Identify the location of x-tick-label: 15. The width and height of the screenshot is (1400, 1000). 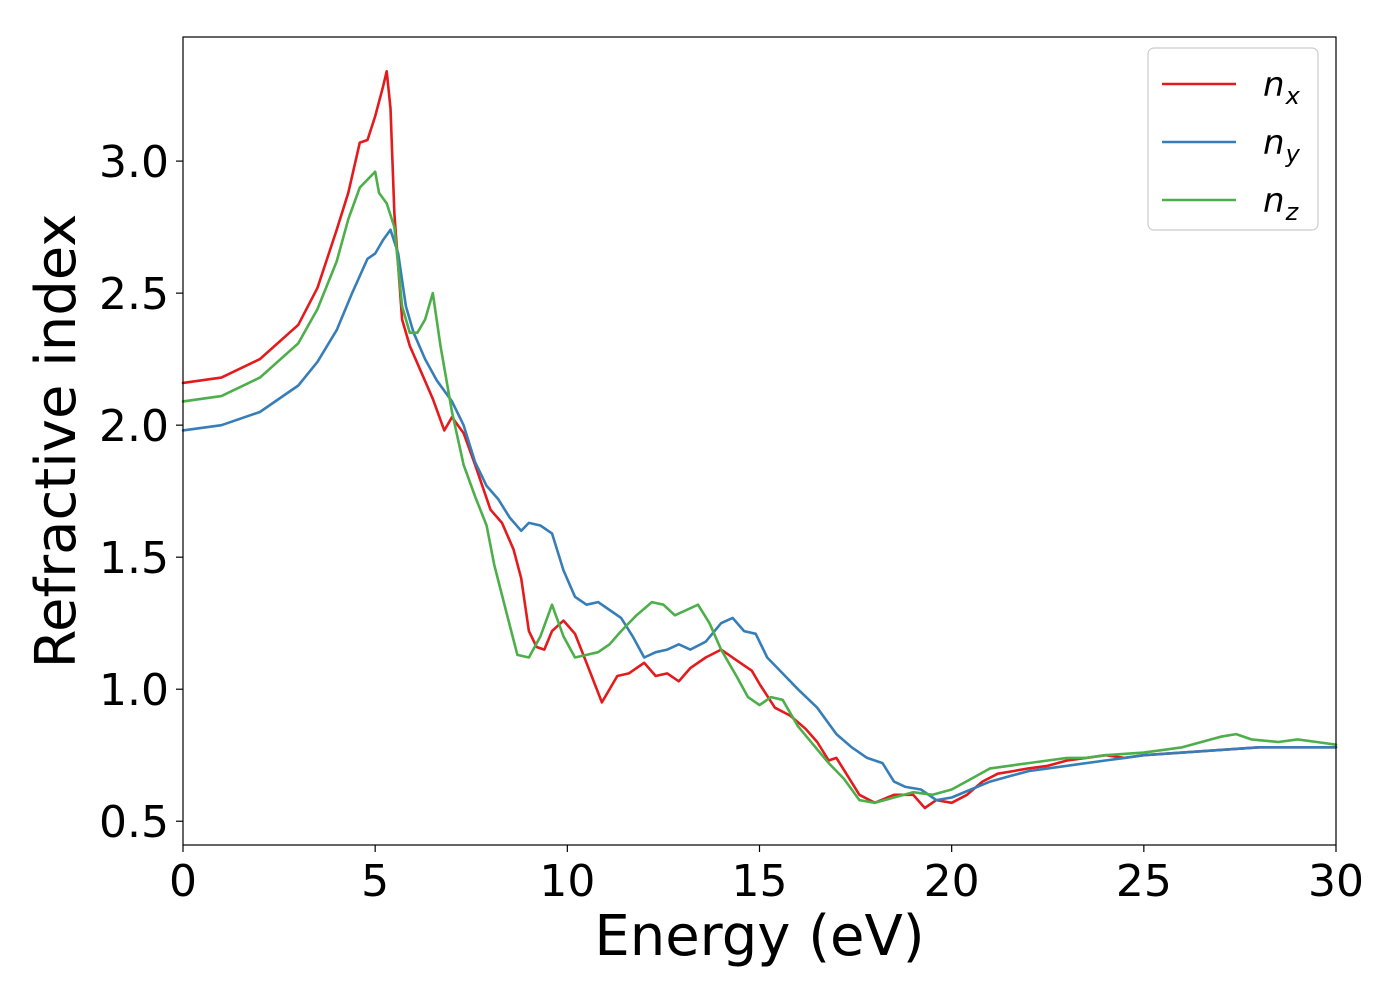
(760, 881).